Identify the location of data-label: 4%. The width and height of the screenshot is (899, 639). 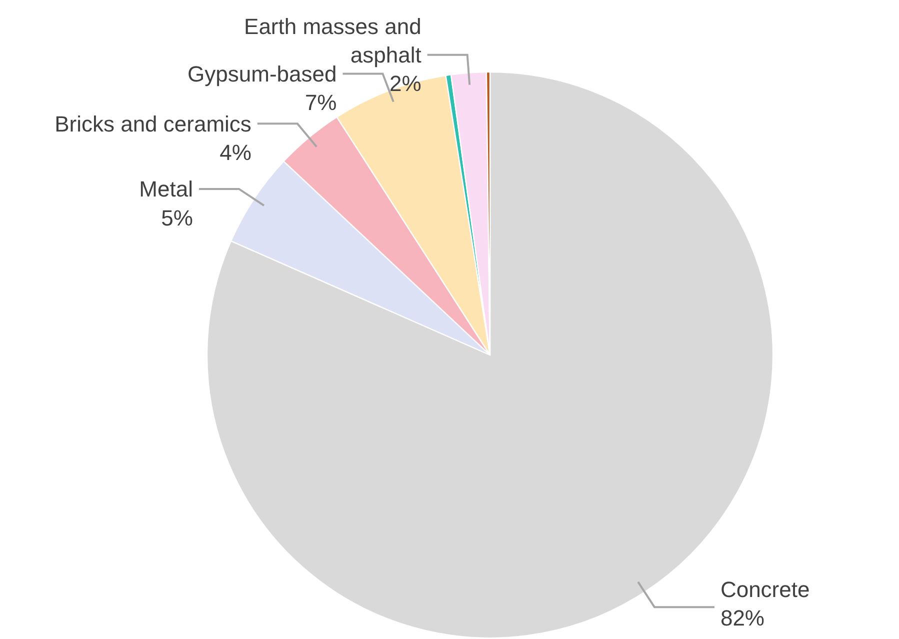
(236, 152).